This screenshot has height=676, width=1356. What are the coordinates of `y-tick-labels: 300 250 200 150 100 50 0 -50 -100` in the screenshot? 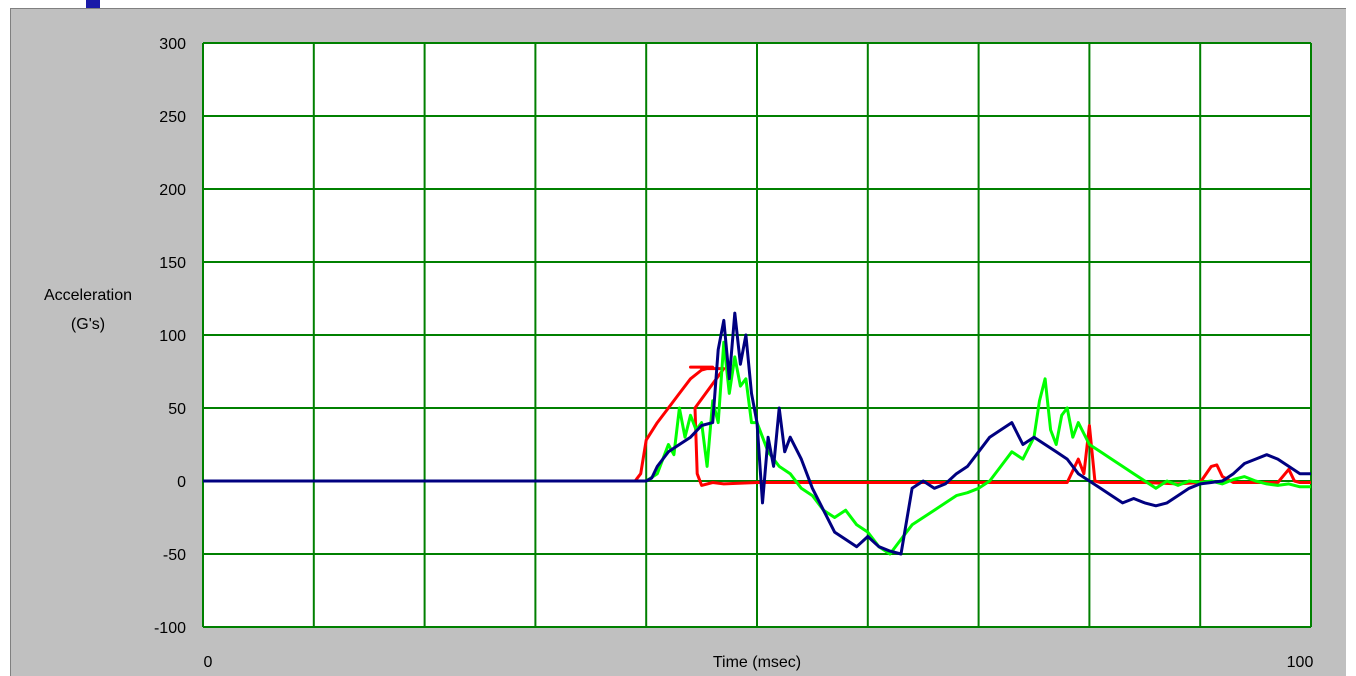 It's located at (170, 336).